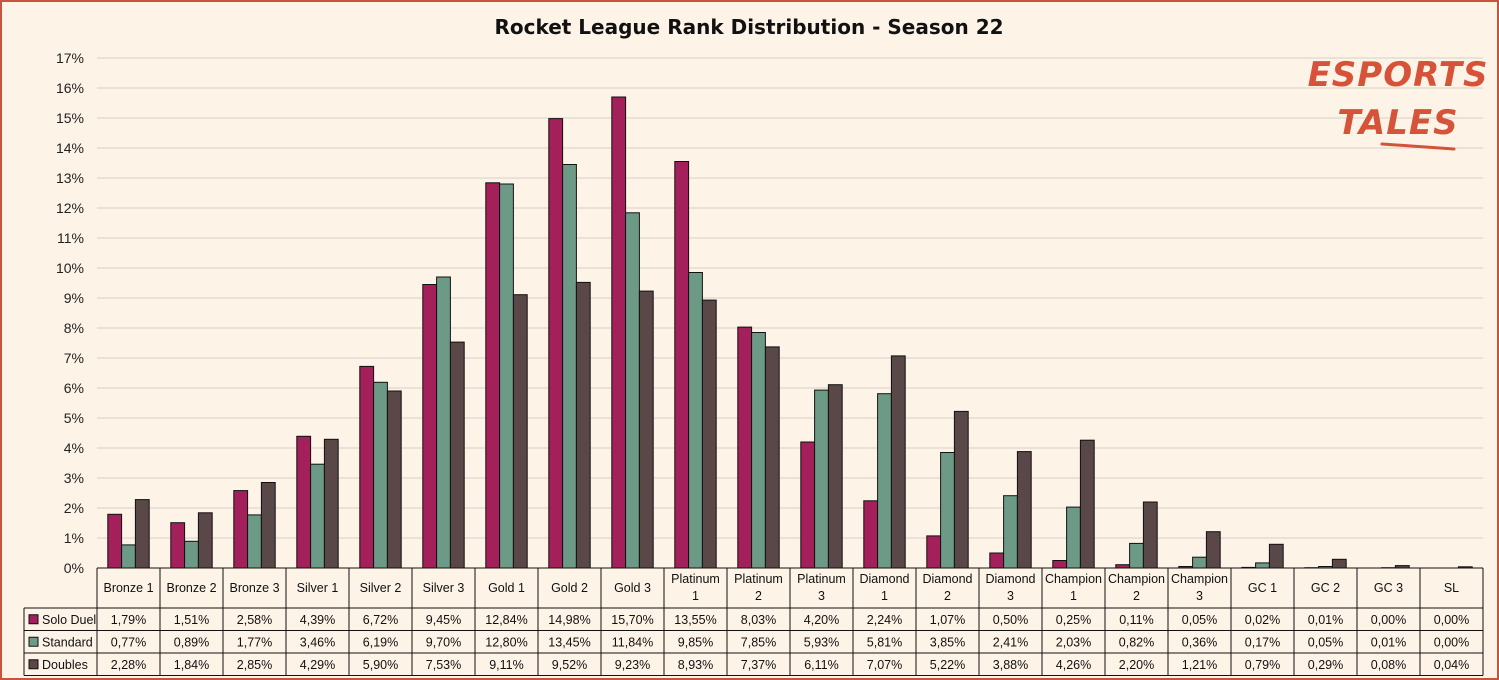 This screenshot has height=680, width=1499. I want to click on table-cell: 11,84%, so click(632, 642).